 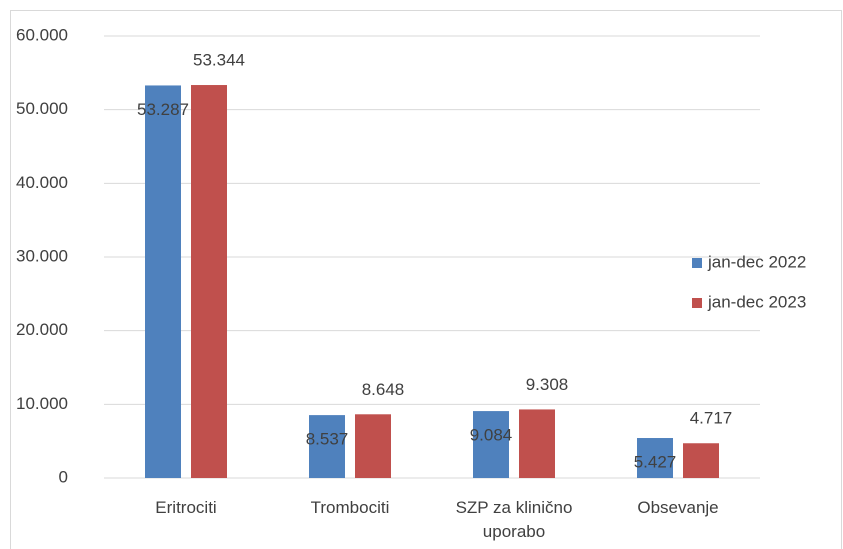 What do you see at coordinates (186, 507) in the screenshot?
I see `x-tick-label: Eritrociti` at bounding box center [186, 507].